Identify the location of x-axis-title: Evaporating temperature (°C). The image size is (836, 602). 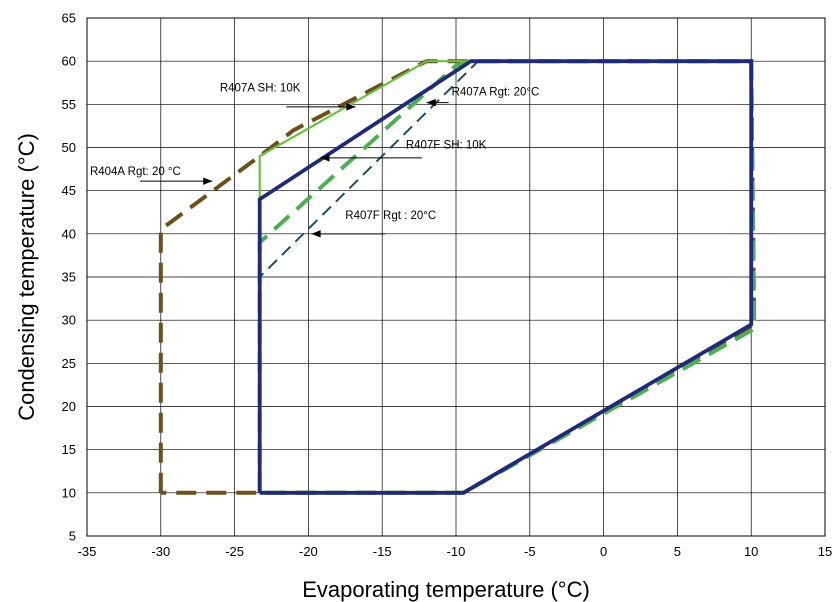
(446, 589).